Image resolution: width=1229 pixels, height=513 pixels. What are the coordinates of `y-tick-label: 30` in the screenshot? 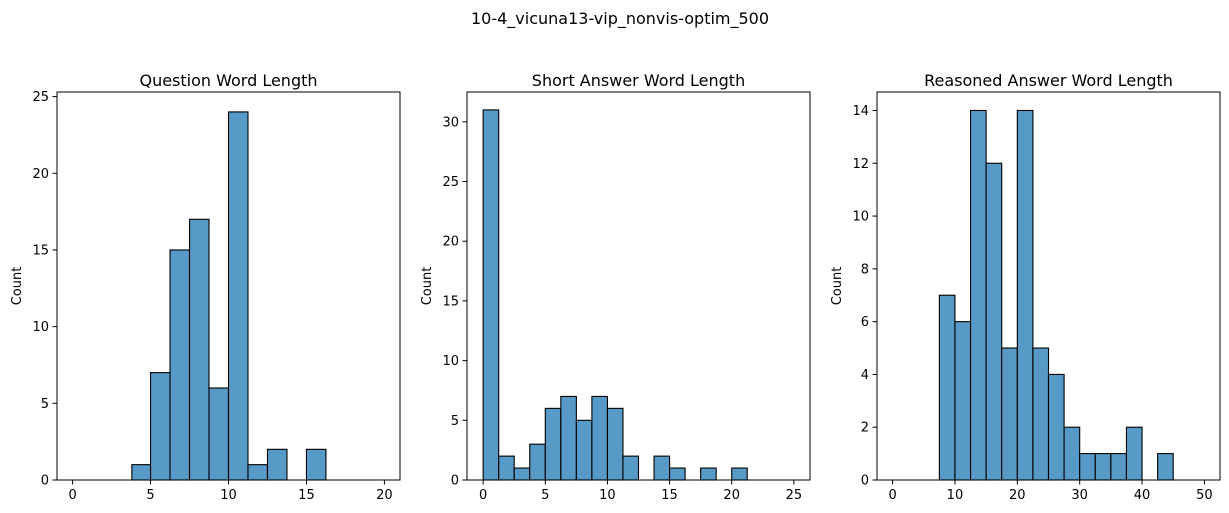 It's located at (450, 122).